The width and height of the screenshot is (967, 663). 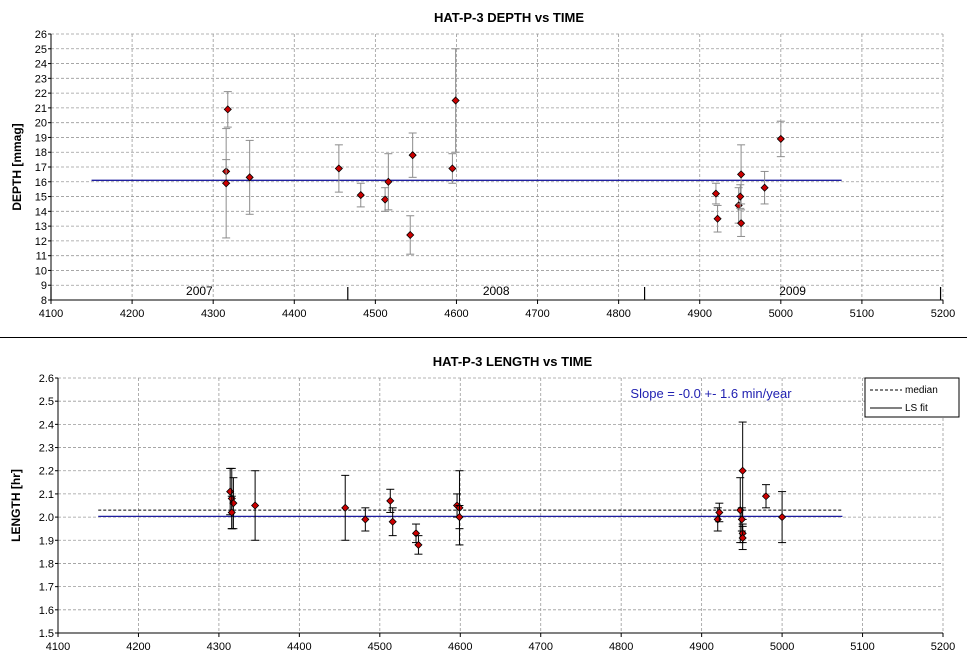 I want to click on y-tick-label: 21, so click(x=41, y=109).